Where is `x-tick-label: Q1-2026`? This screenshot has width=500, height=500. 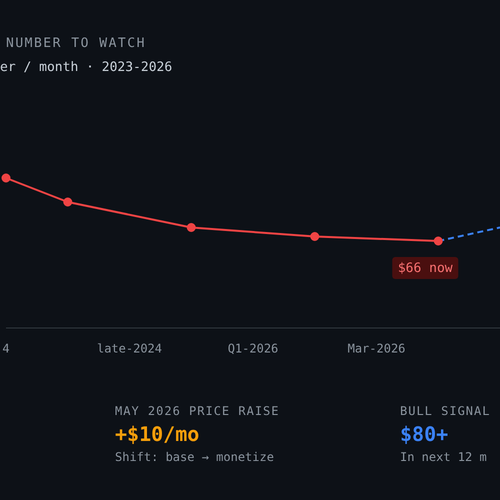
x-tick-label: Q1-2026 is located at coordinates (253, 349).